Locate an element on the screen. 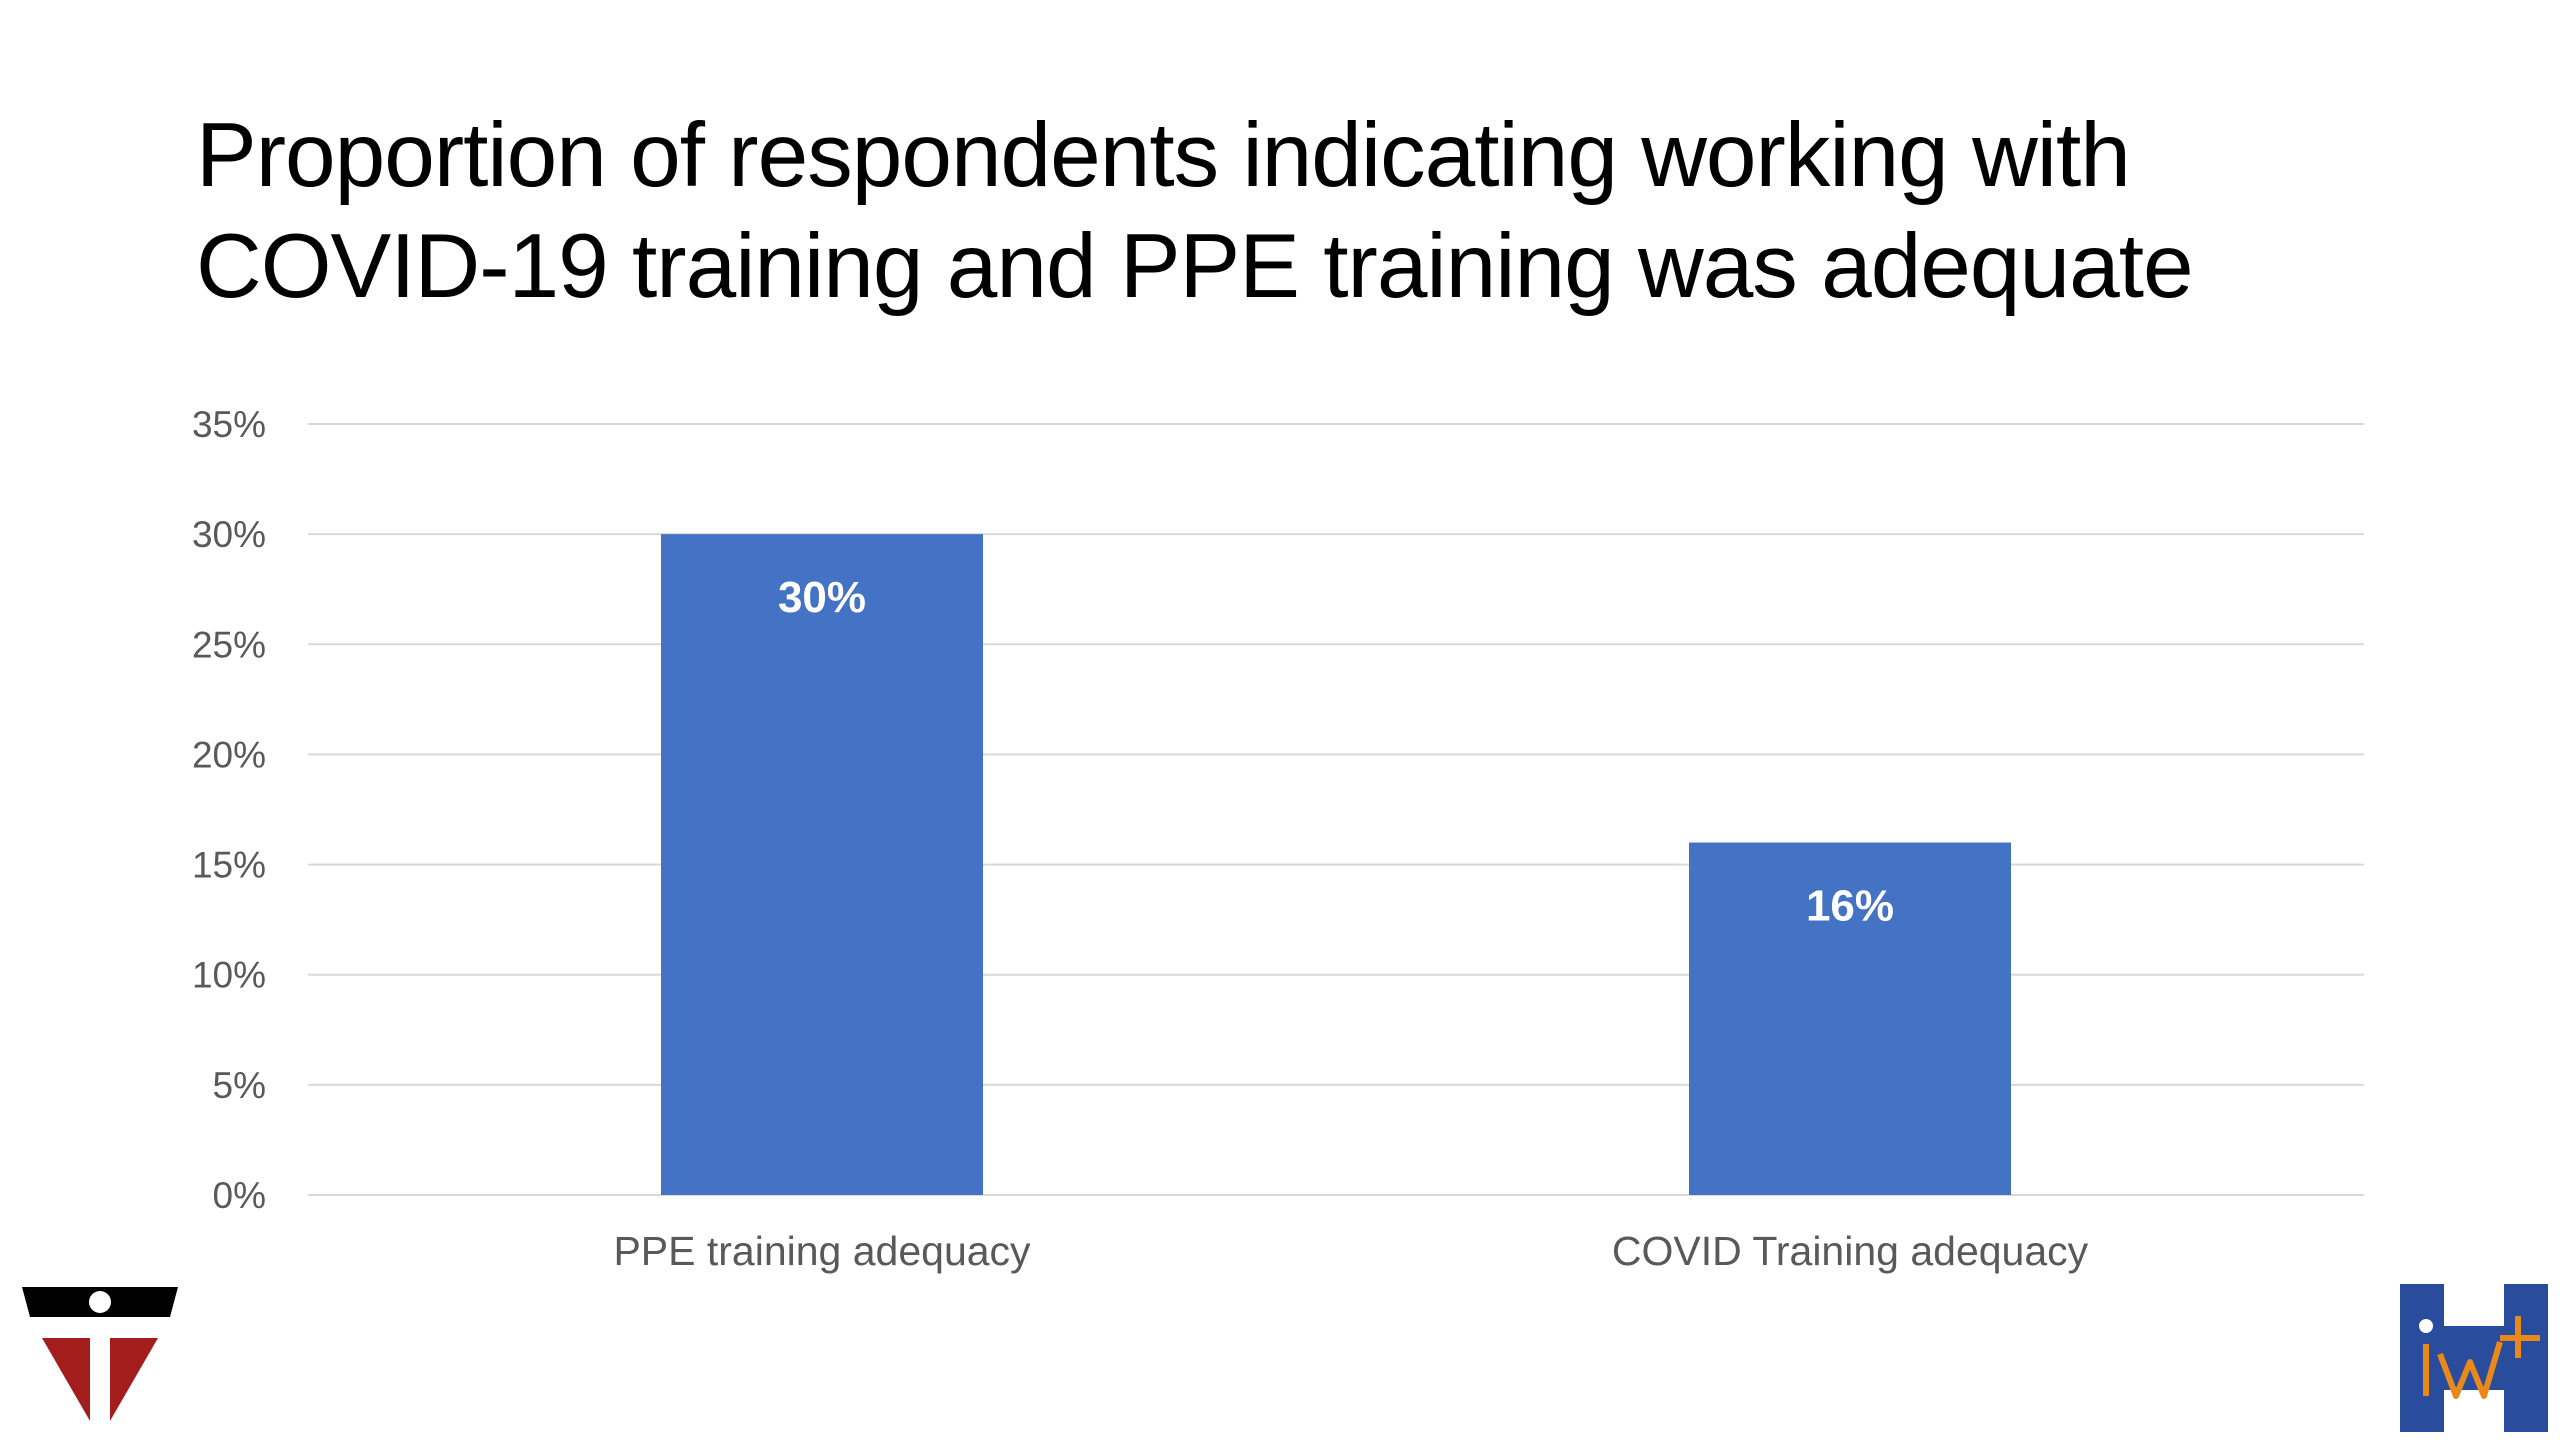  x-category-label: COVID Training adequacy is located at coordinates (1850, 1251).